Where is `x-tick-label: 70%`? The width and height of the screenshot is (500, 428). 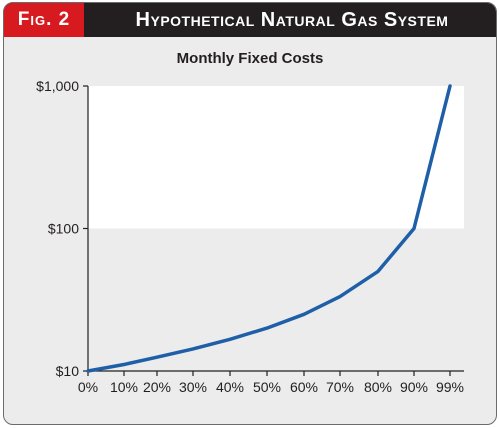
x-tick-label: 70% is located at coordinates (340, 387).